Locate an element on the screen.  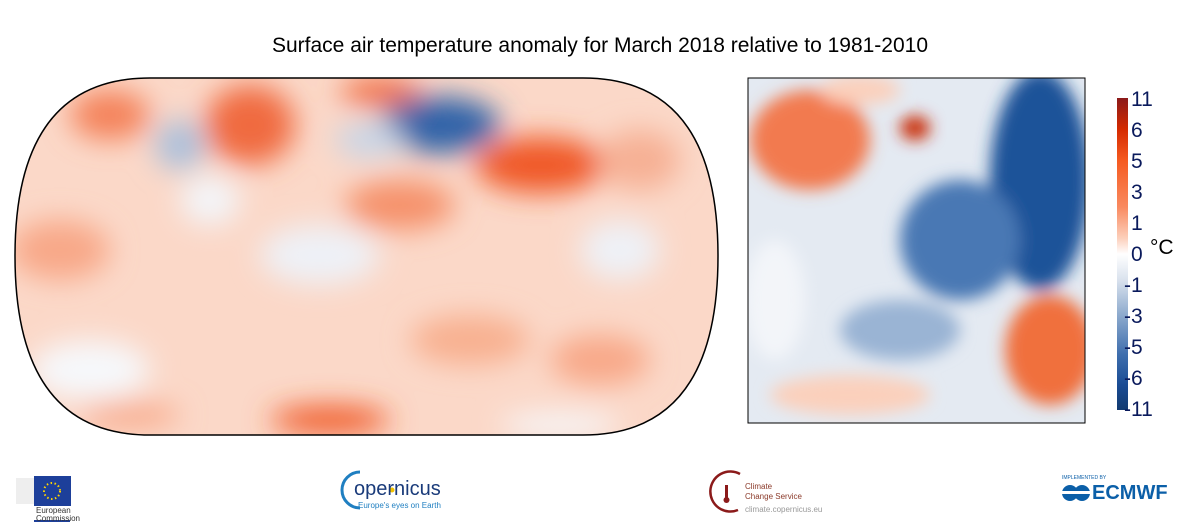
colorbar-tick: -5 is located at coordinates (1133, 347).